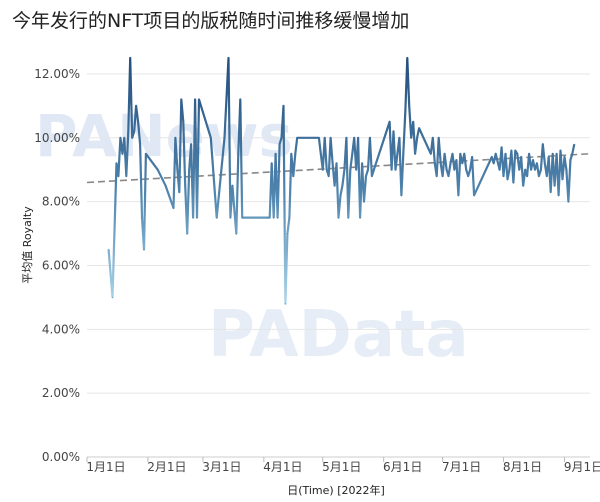 The image size is (600, 502). Describe the element at coordinates (61, 265) in the screenshot. I see `y-tick-label: 6.00%` at that location.